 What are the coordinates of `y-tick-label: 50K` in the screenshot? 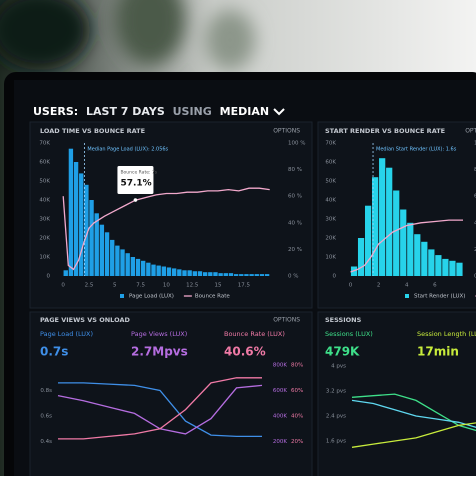 It's located at (44, 182).